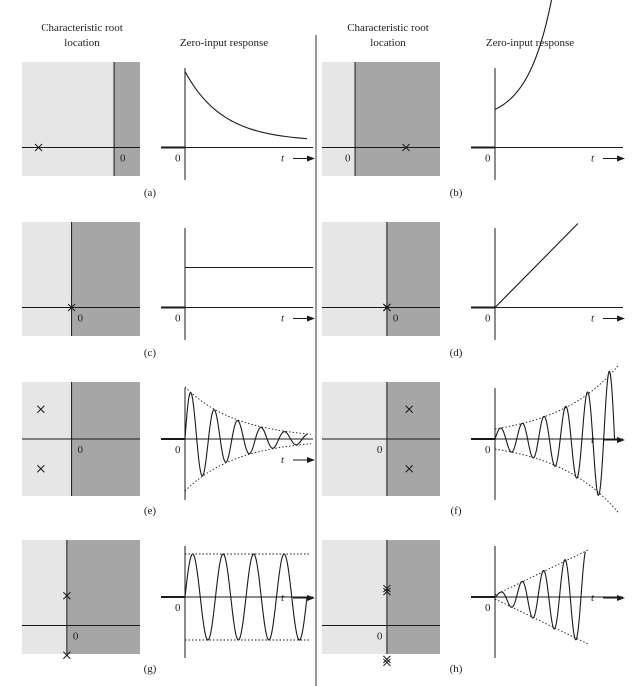 The image size is (638, 686). What do you see at coordinates (150, 511) in the screenshot?
I see `panel-caption: (e)` at bounding box center [150, 511].